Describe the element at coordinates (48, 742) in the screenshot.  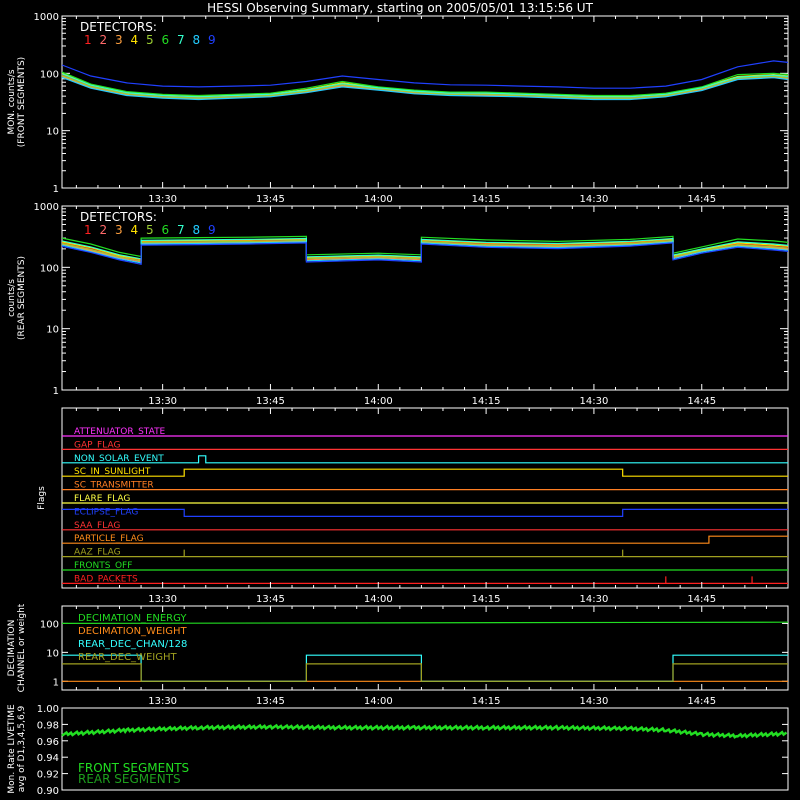
I see `y-tick-label: 0.96` at that location.